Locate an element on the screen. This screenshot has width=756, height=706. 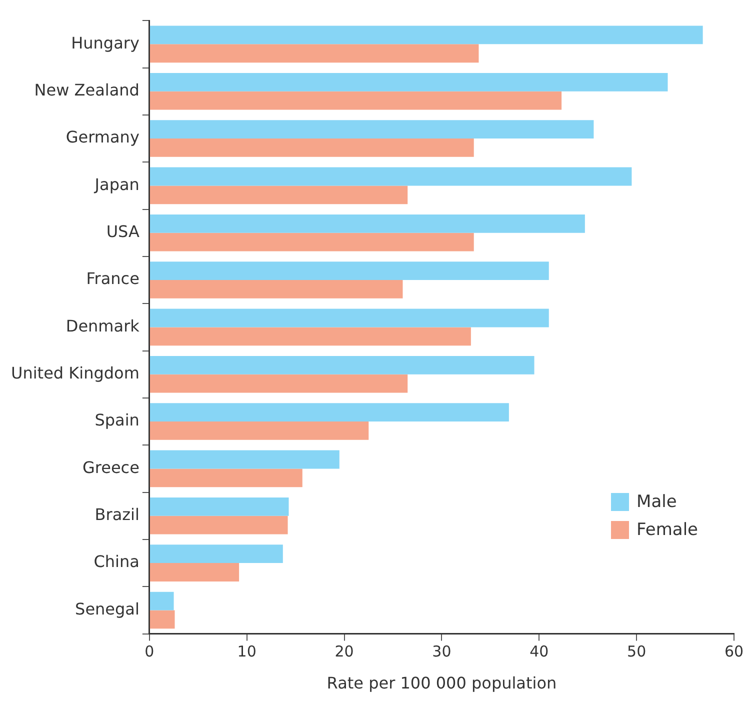
y-tick-label: Germany is located at coordinates (103, 137).